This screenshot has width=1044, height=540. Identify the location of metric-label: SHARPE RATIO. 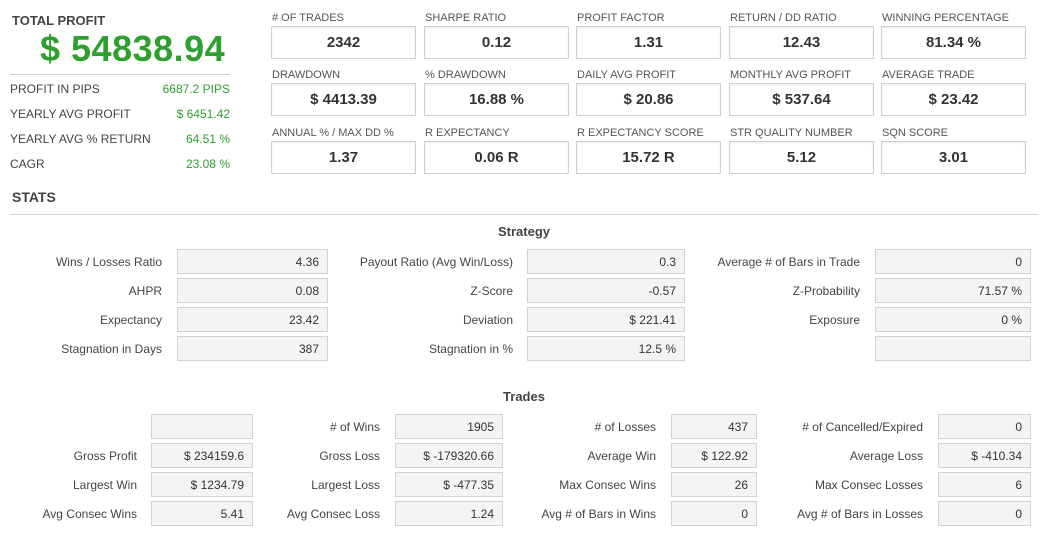
(466, 18).